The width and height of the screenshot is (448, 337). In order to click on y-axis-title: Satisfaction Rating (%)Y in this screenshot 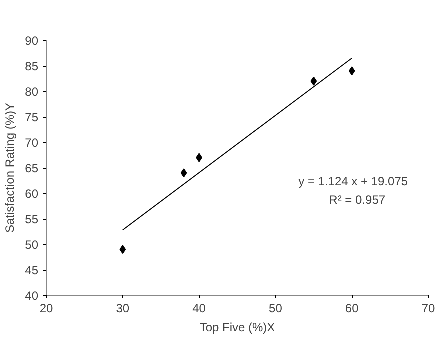, I will do `click(10, 168)`.